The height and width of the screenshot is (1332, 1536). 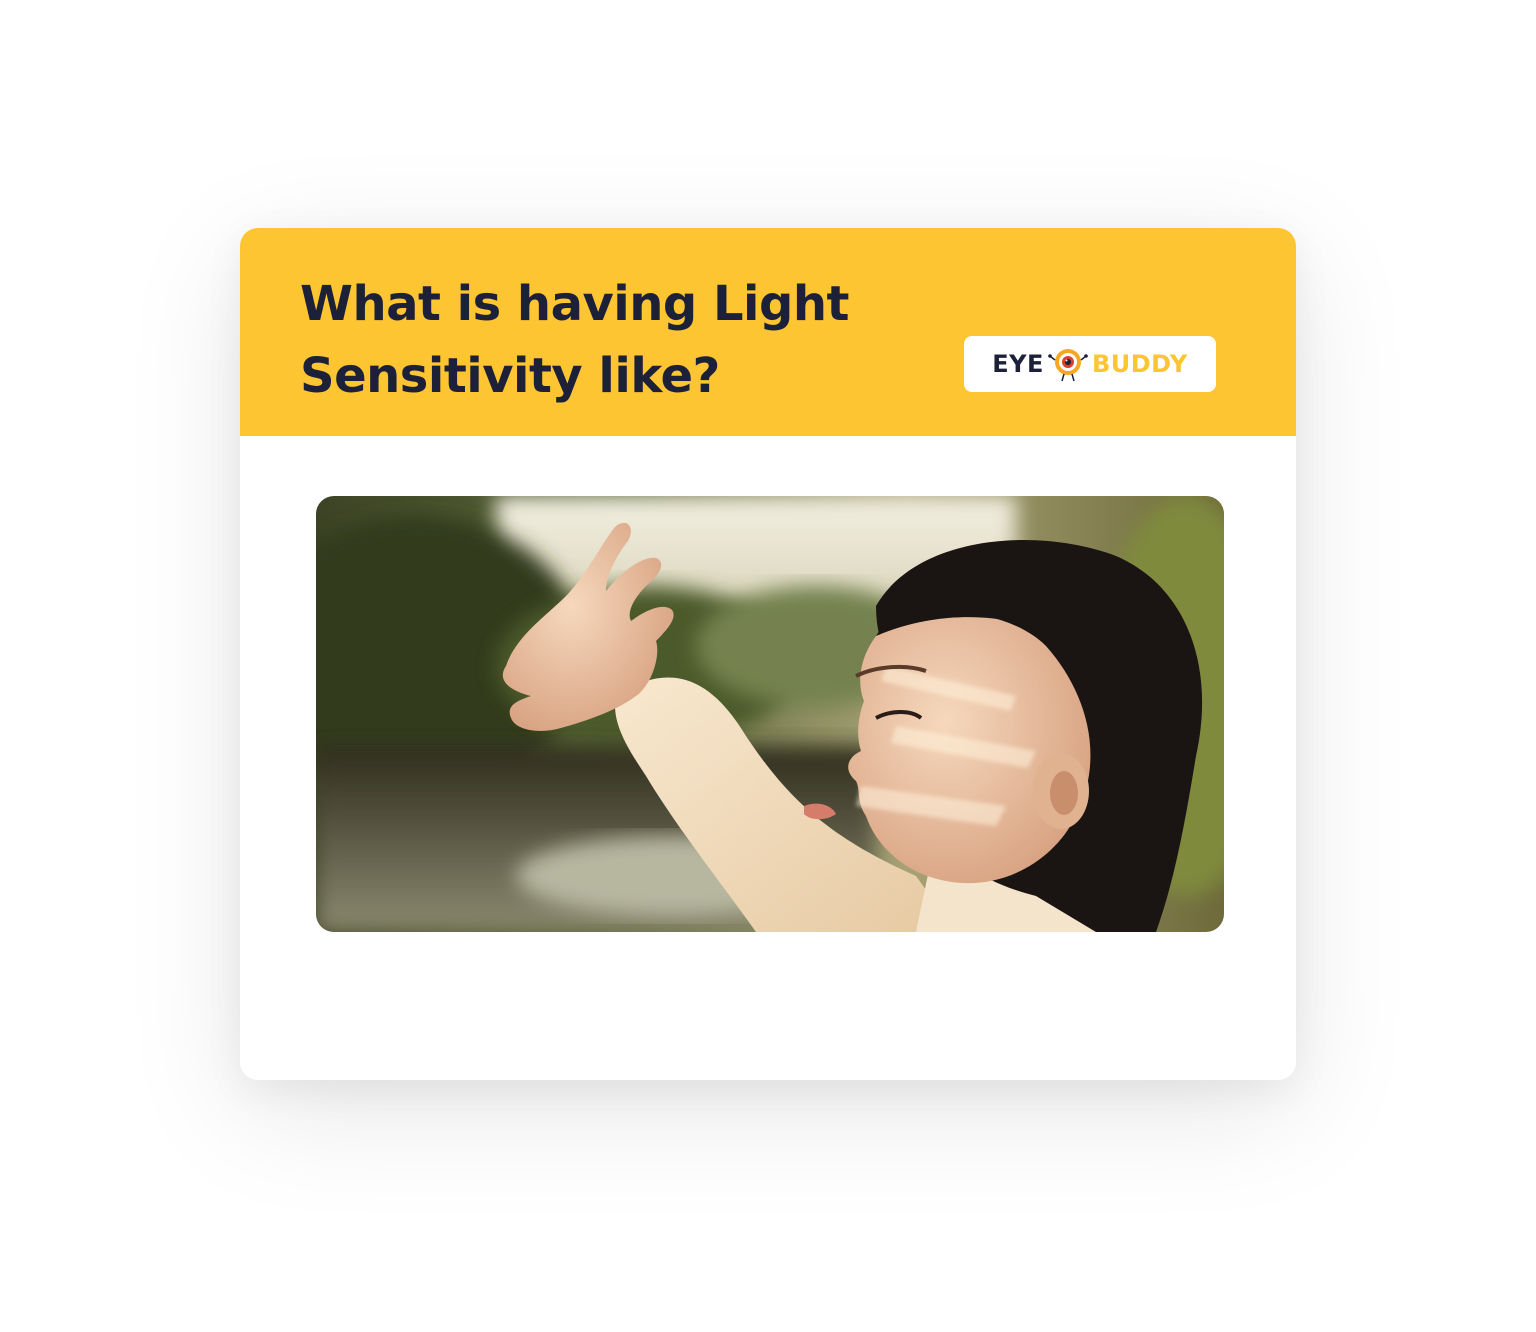 I want to click on card-title: What is having Light Sensitivity like?, so click(x=574, y=340).